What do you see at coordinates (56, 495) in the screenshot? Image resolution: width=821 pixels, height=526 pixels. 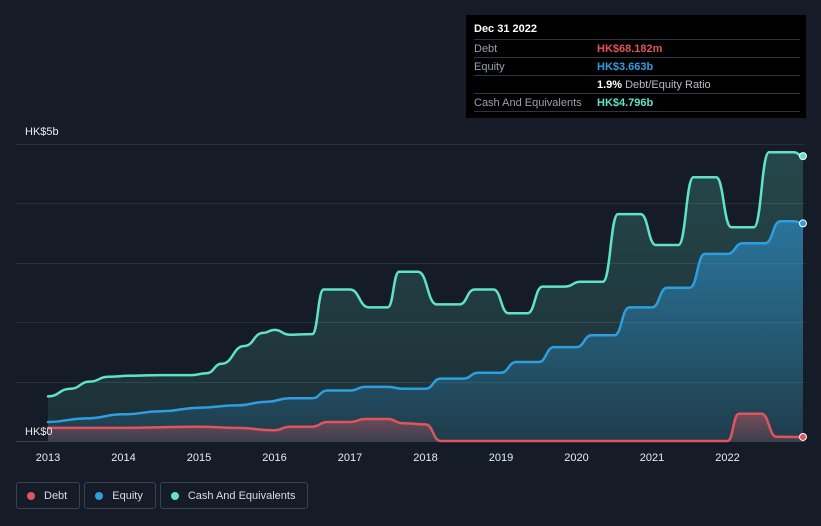 I see `legend-debt-label: Debt` at bounding box center [56, 495].